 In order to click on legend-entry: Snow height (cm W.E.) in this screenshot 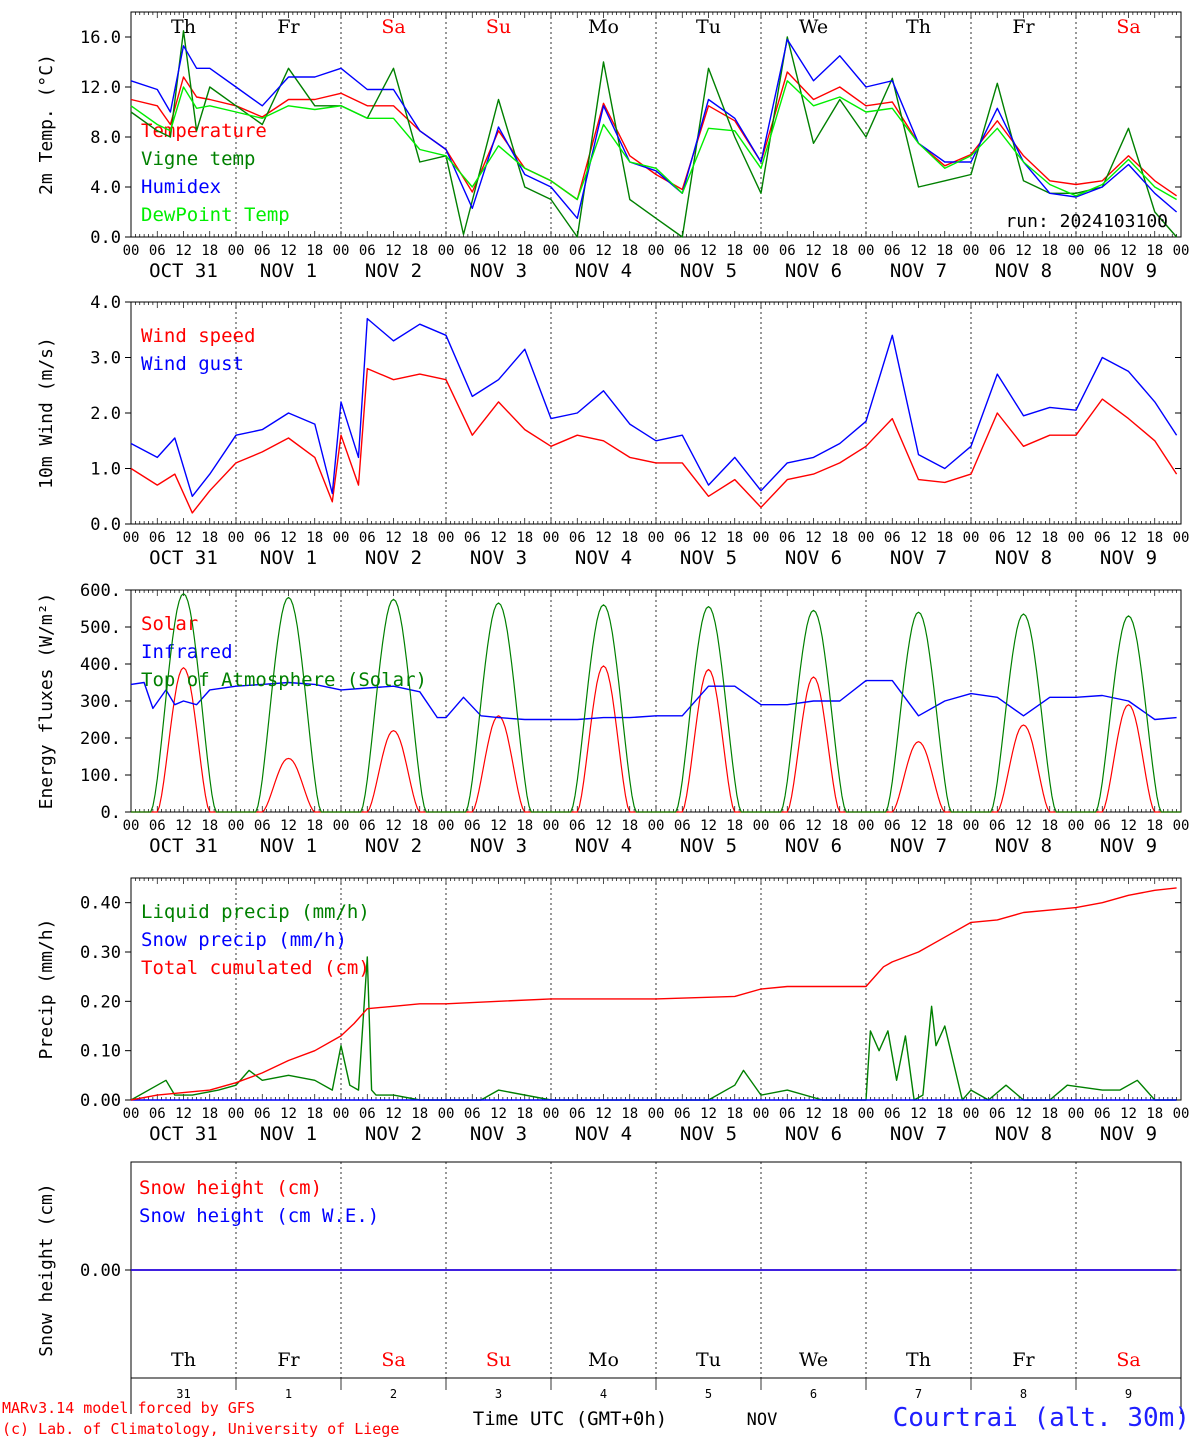, I will do `click(259, 1216)`.